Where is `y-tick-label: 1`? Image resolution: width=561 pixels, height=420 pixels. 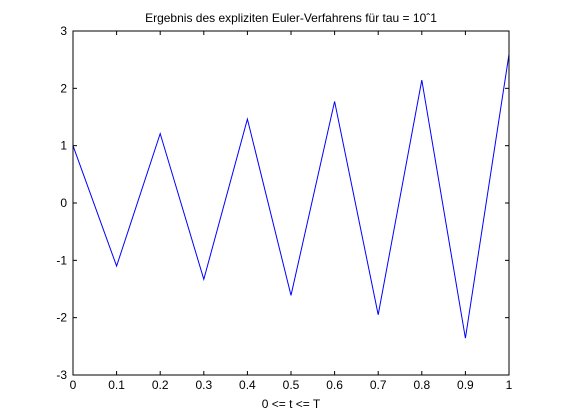 y-tick-label: 1 is located at coordinates (63, 146).